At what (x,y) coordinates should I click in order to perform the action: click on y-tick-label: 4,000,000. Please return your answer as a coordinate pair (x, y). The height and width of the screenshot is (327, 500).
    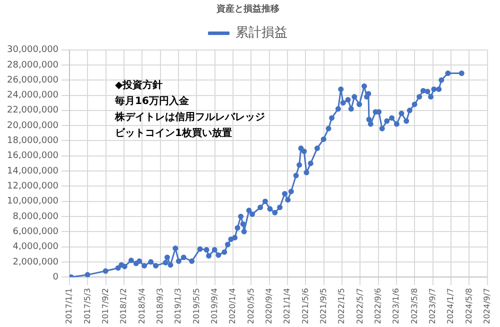
    Looking at the image, I should click on (35, 247).